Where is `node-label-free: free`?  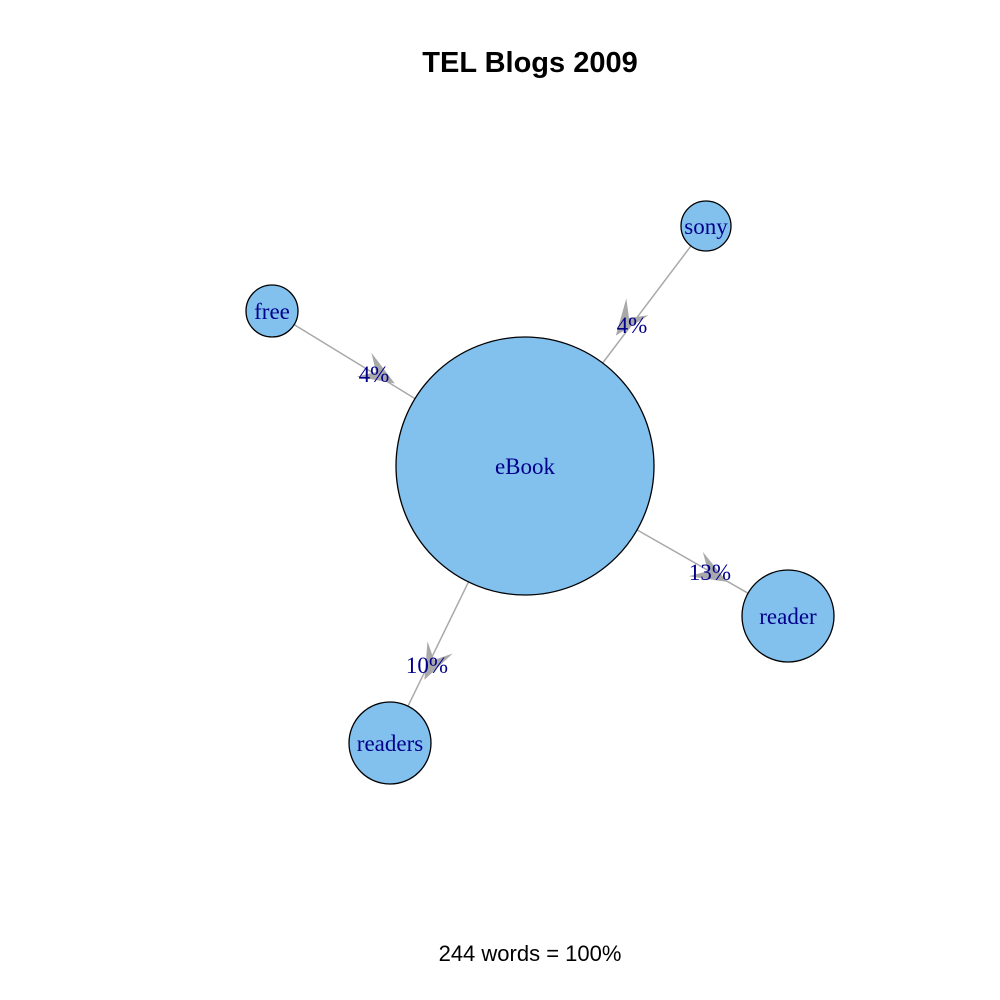 node-label-free: free is located at coordinates (272, 311).